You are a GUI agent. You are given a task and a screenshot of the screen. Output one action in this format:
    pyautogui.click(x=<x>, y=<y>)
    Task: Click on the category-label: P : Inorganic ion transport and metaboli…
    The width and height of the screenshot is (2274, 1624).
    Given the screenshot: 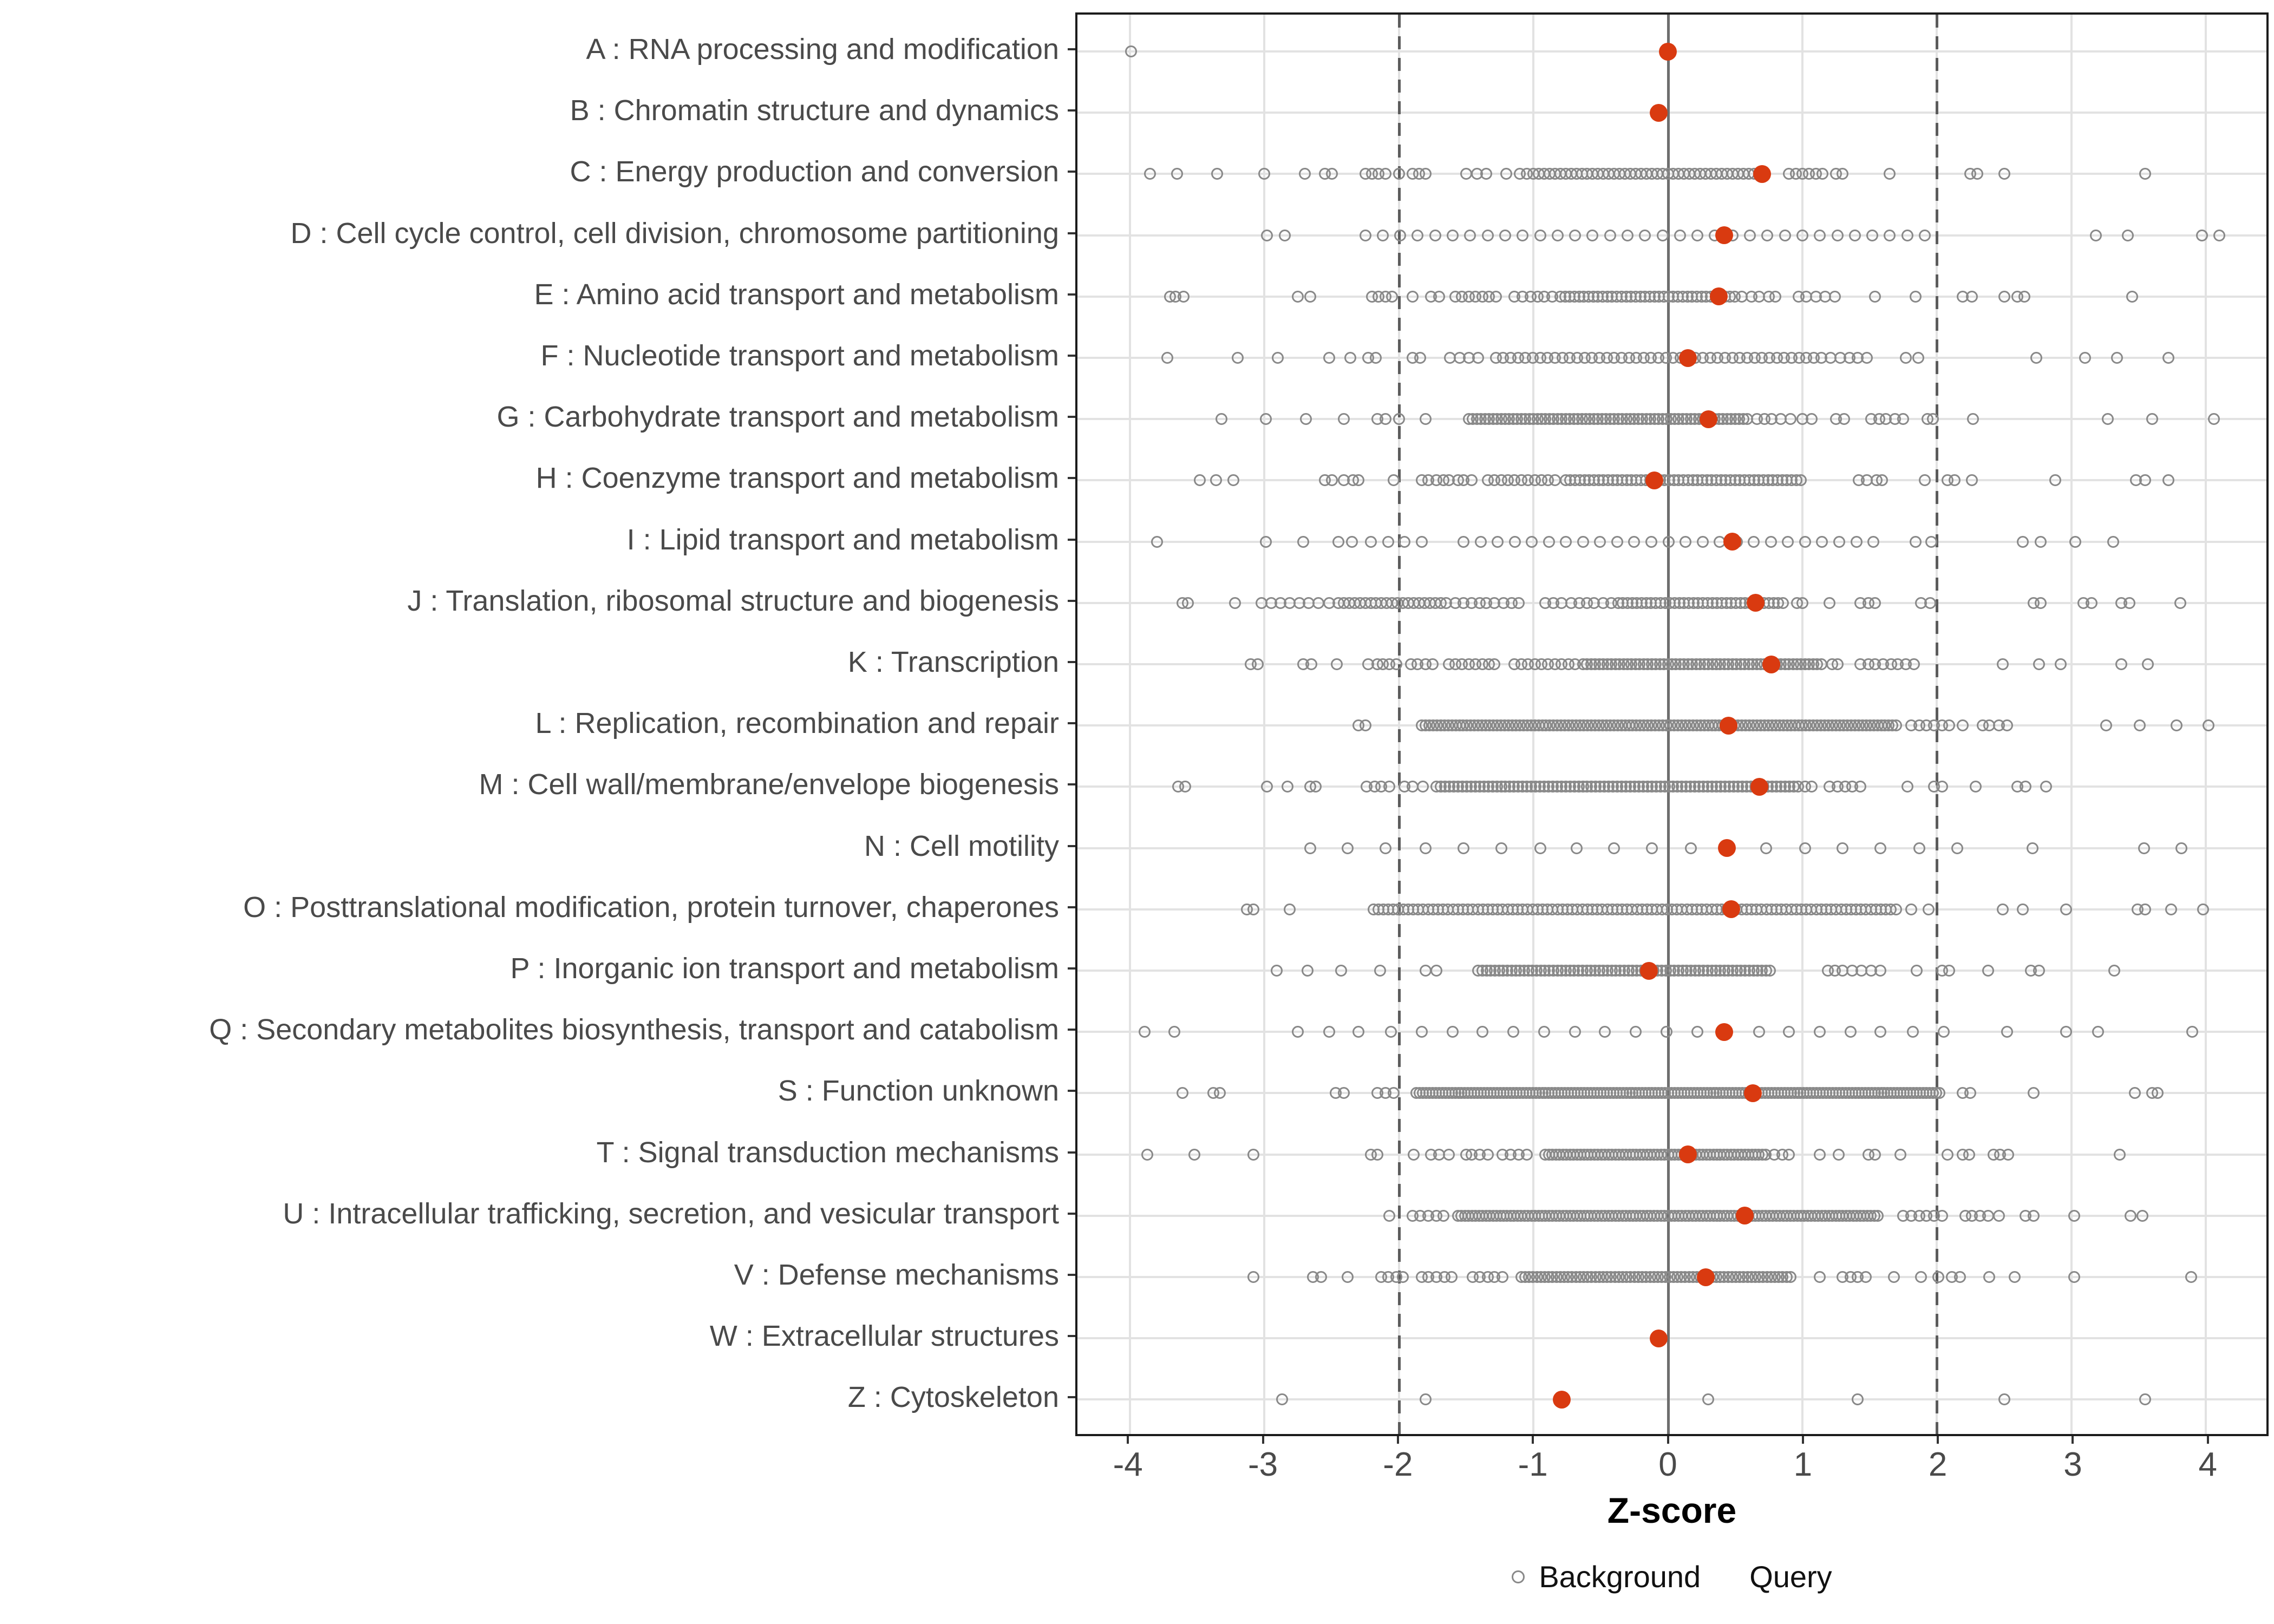 What is the action you would take?
    pyautogui.click(x=785, y=969)
    